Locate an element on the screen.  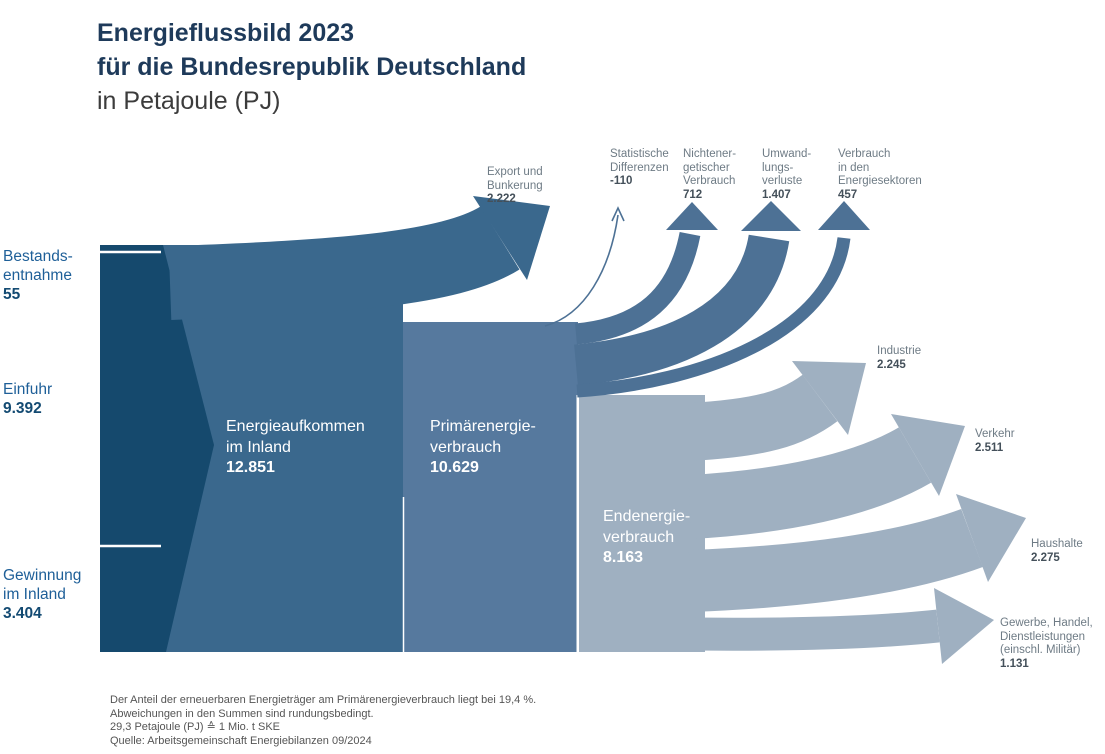
flow-haushalte is located at coordinates (857, 553).